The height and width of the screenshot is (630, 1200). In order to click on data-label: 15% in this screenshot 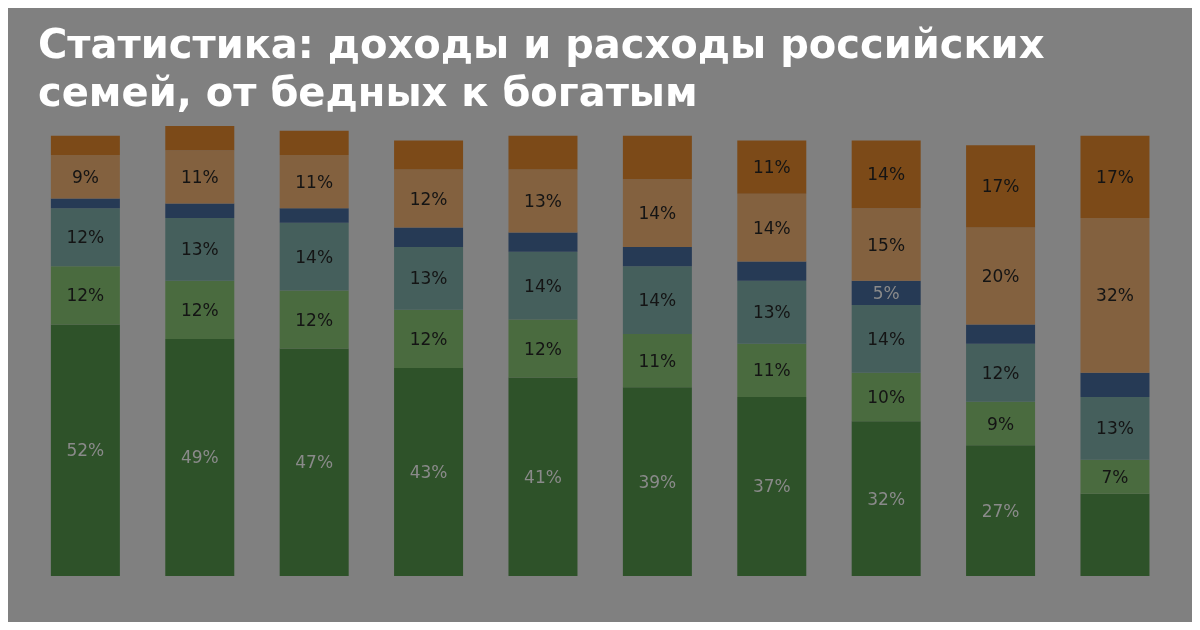, I will do `click(886, 244)`.